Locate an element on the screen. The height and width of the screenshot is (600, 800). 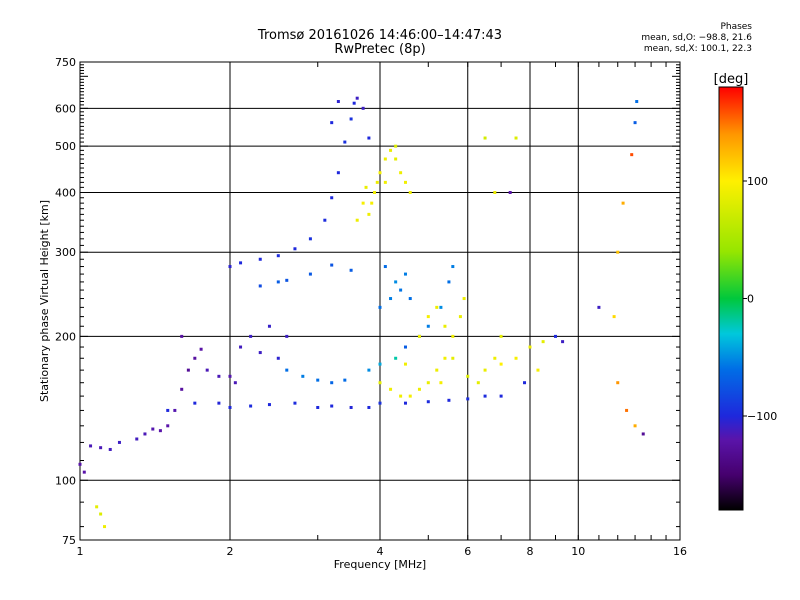
x-tick-label: 8 is located at coordinates (530, 551).